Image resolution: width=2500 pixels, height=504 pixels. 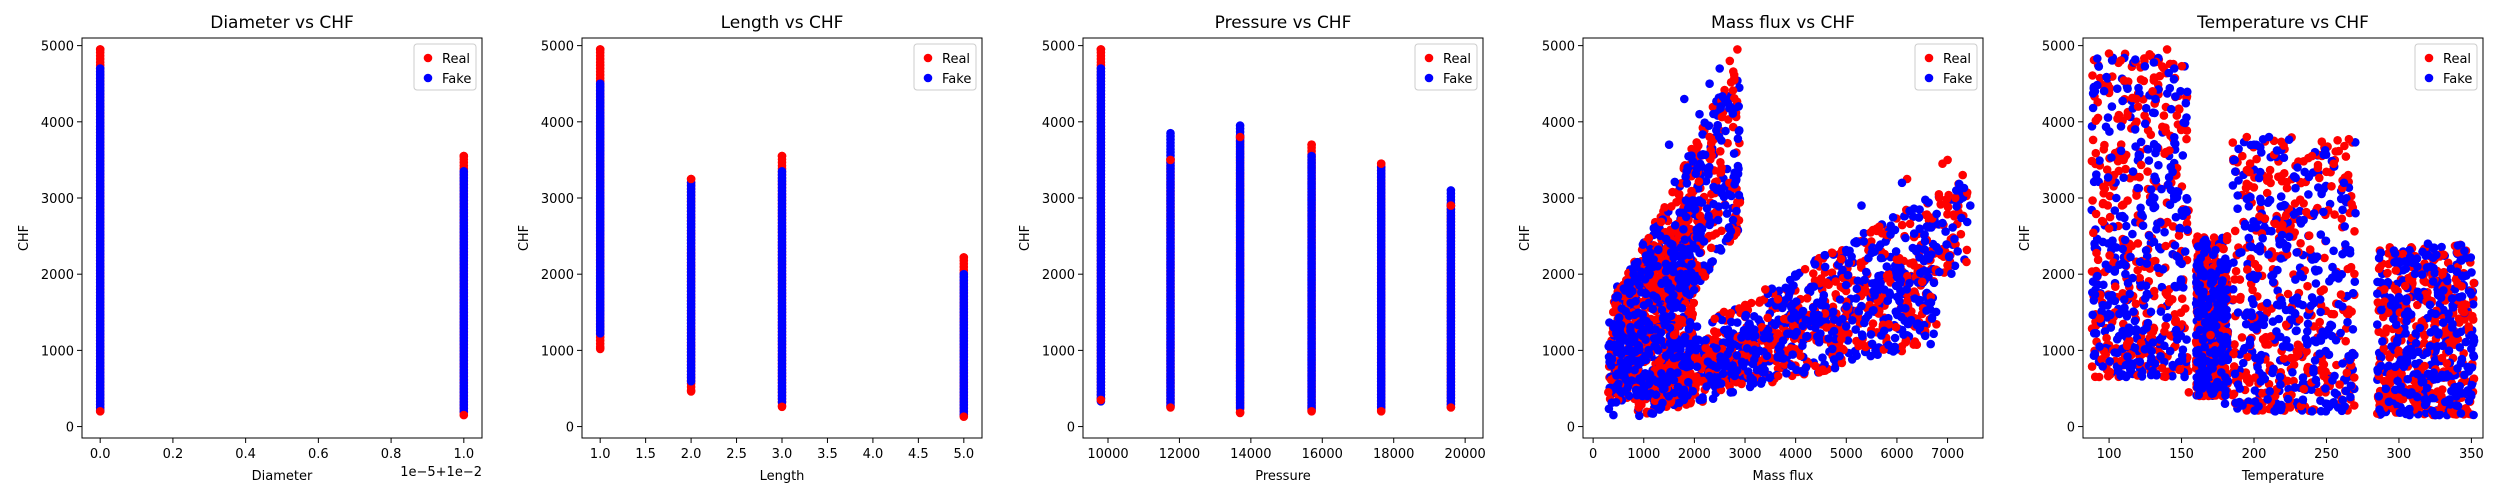 What do you see at coordinates (1393, 454) in the screenshot?
I see `x-tick-label: 18000` at bounding box center [1393, 454].